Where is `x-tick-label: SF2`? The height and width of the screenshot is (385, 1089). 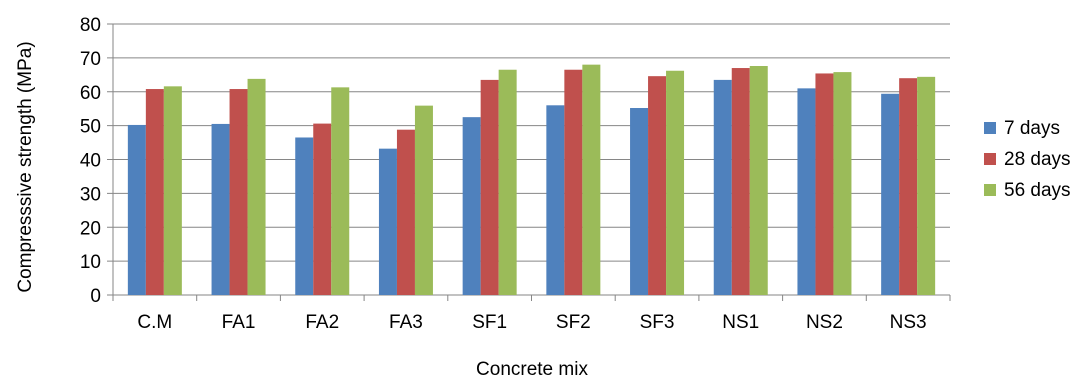 x-tick-label: SF2 is located at coordinates (573, 322).